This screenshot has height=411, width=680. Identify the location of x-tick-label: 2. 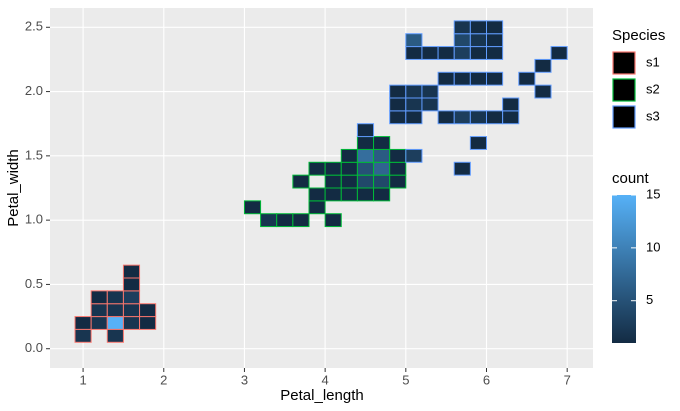
(163, 379).